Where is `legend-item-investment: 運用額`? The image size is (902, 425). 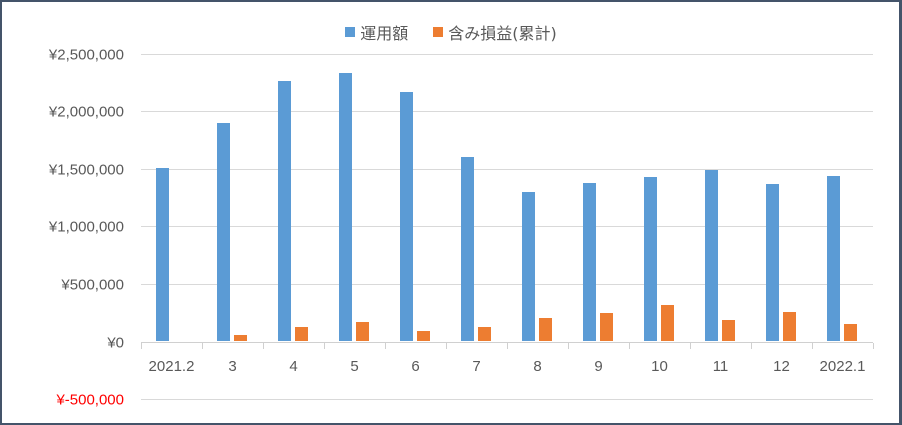 legend-item-investment: 運用額 is located at coordinates (376, 32).